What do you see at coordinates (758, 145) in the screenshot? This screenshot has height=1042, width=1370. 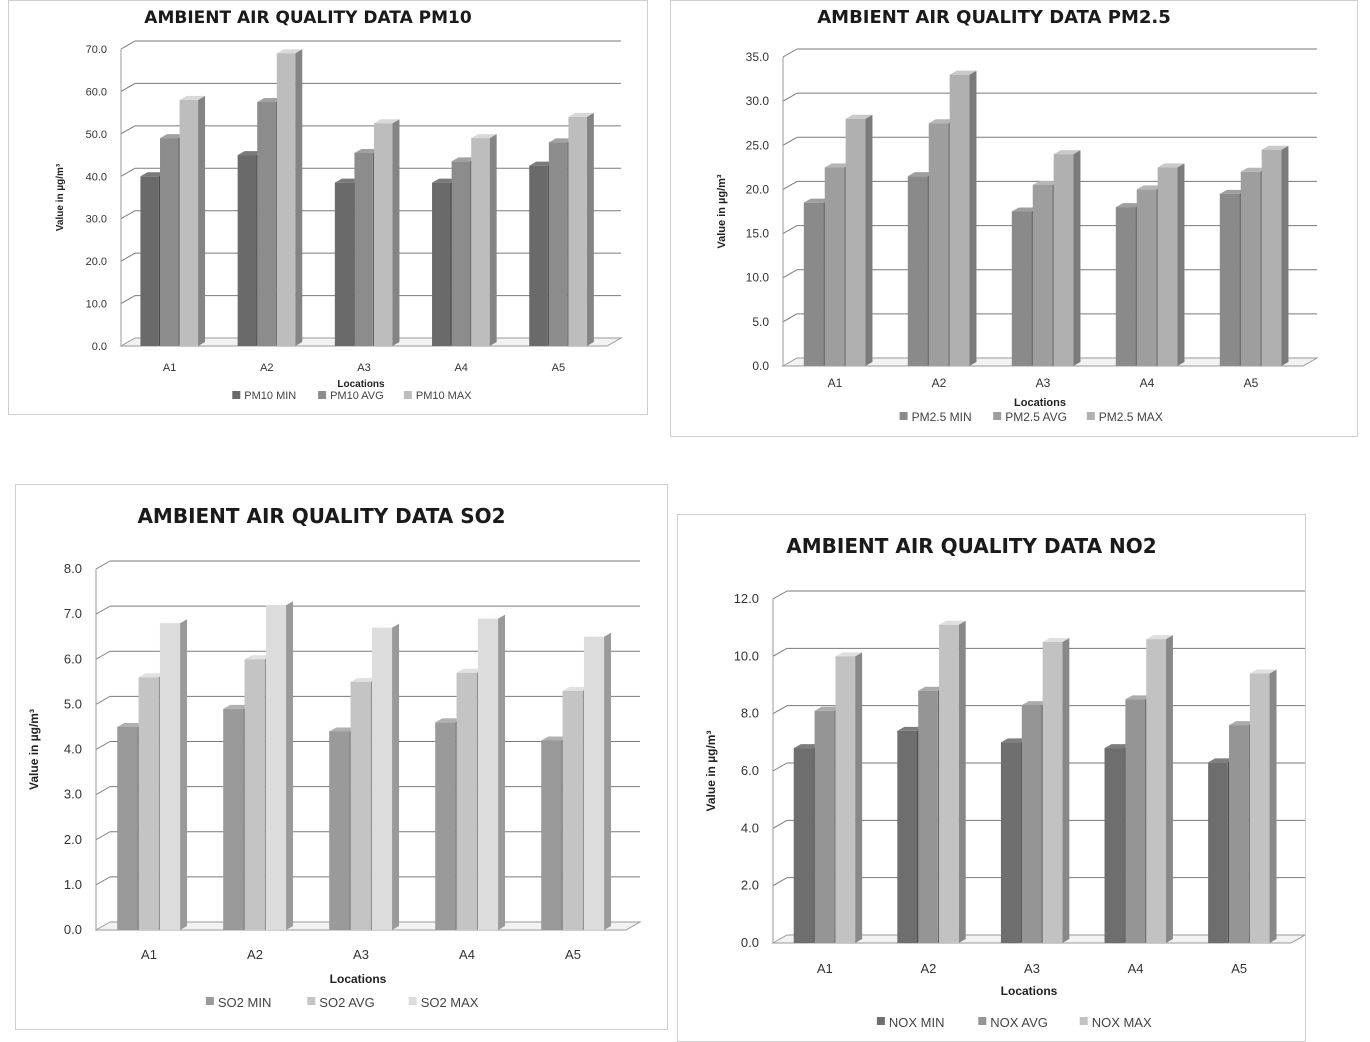 I see `y-tick-label: 25.0` at bounding box center [758, 145].